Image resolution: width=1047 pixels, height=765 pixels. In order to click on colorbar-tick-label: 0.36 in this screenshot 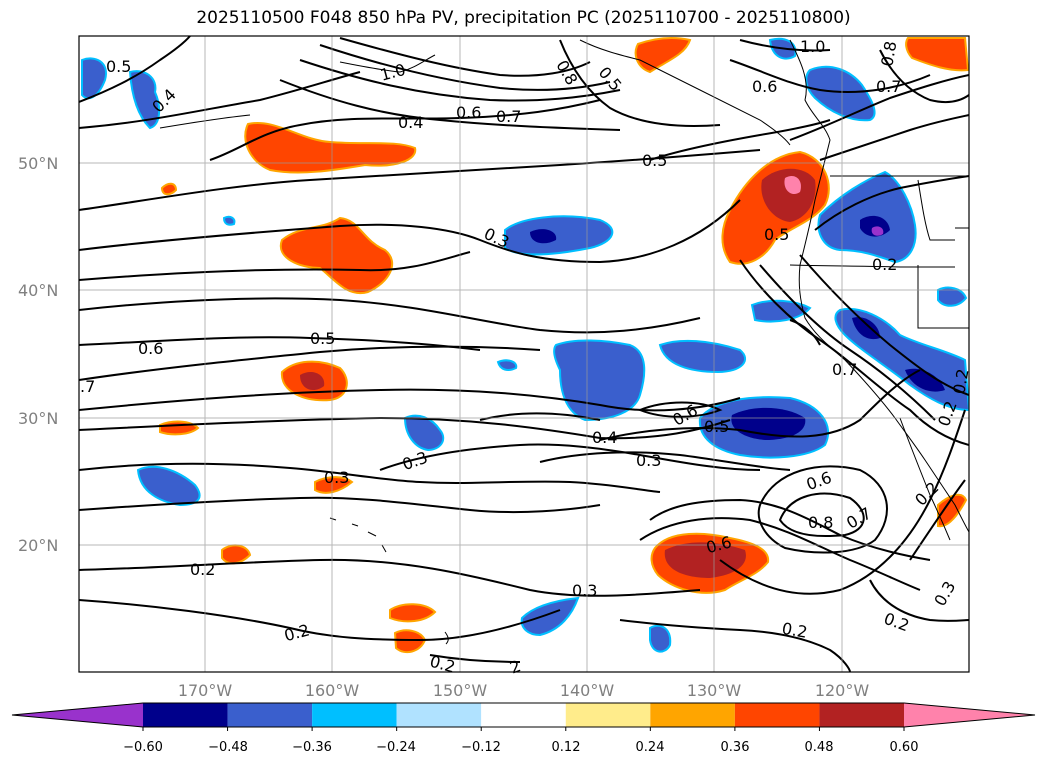, I will do `click(735, 747)`.